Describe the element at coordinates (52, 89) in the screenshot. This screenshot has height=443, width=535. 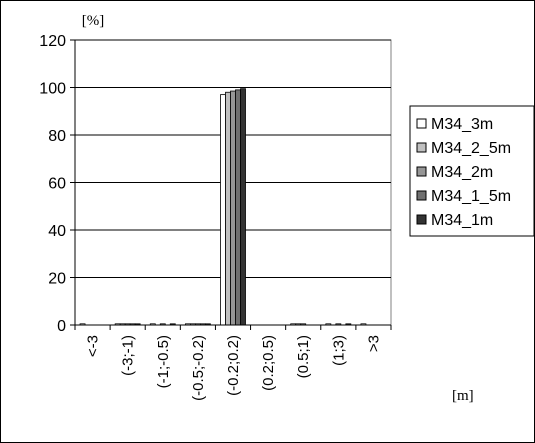
I see `y-tick-label: 100` at that location.